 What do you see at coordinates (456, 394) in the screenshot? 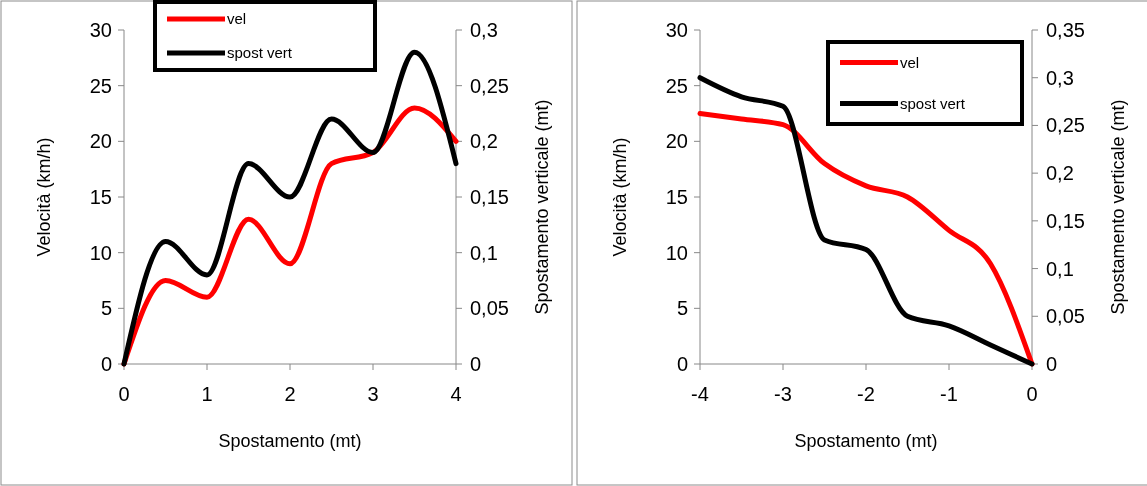
I see `x-tick-label: 4` at bounding box center [456, 394].